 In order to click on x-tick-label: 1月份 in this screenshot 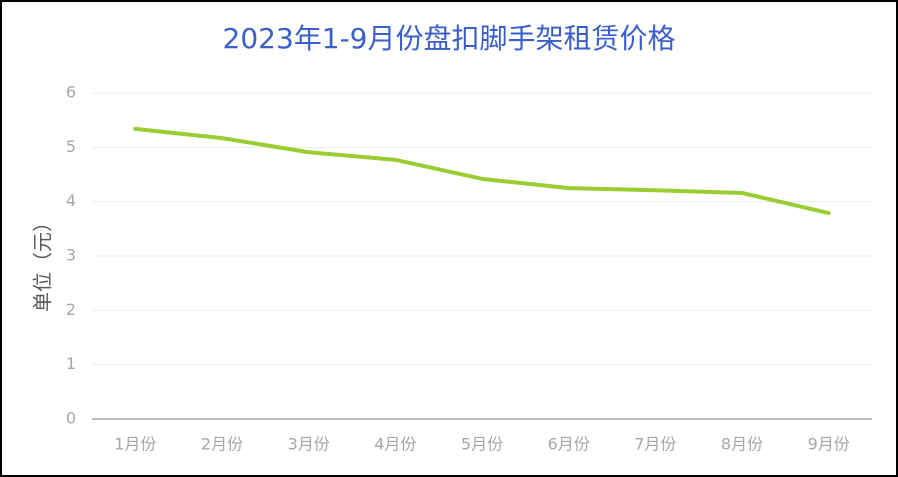, I will do `click(135, 444)`.